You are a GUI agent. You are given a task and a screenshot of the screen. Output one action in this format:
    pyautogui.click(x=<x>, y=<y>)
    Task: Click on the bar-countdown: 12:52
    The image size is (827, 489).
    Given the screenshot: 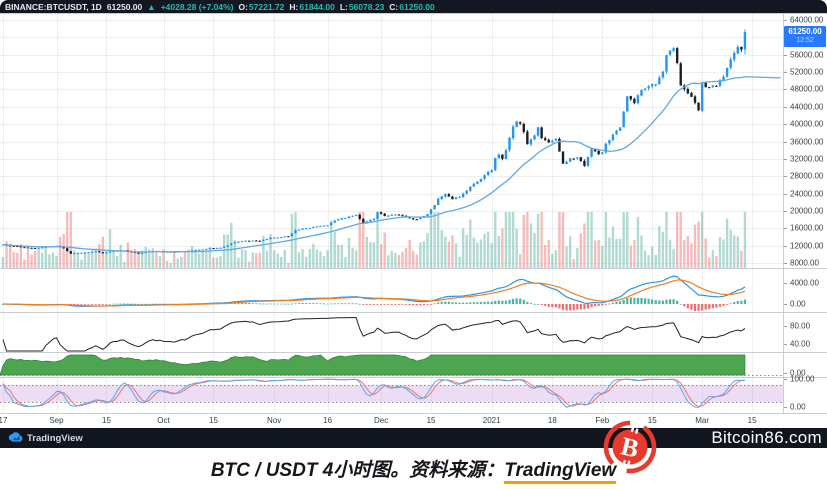 What is the action you would take?
    pyautogui.click(x=805, y=40)
    